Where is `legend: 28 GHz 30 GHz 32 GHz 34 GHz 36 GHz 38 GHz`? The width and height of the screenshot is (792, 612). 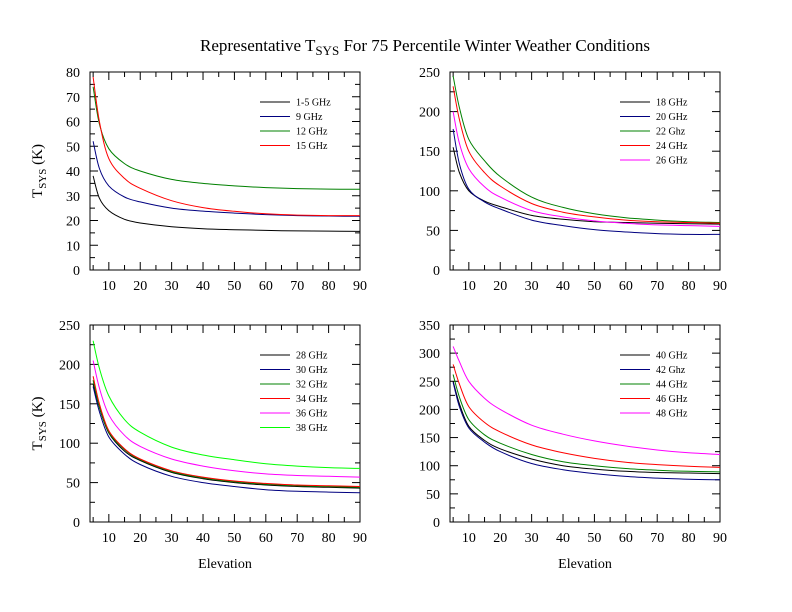 legend: 28 GHz 30 GHz 32 GHz 34 GHz 36 GHz 38 GHz is located at coordinates (294, 392).